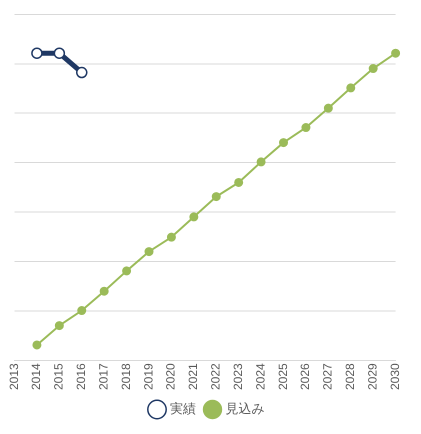  I want to click on x-tick-label: 2016, so click(81, 376).